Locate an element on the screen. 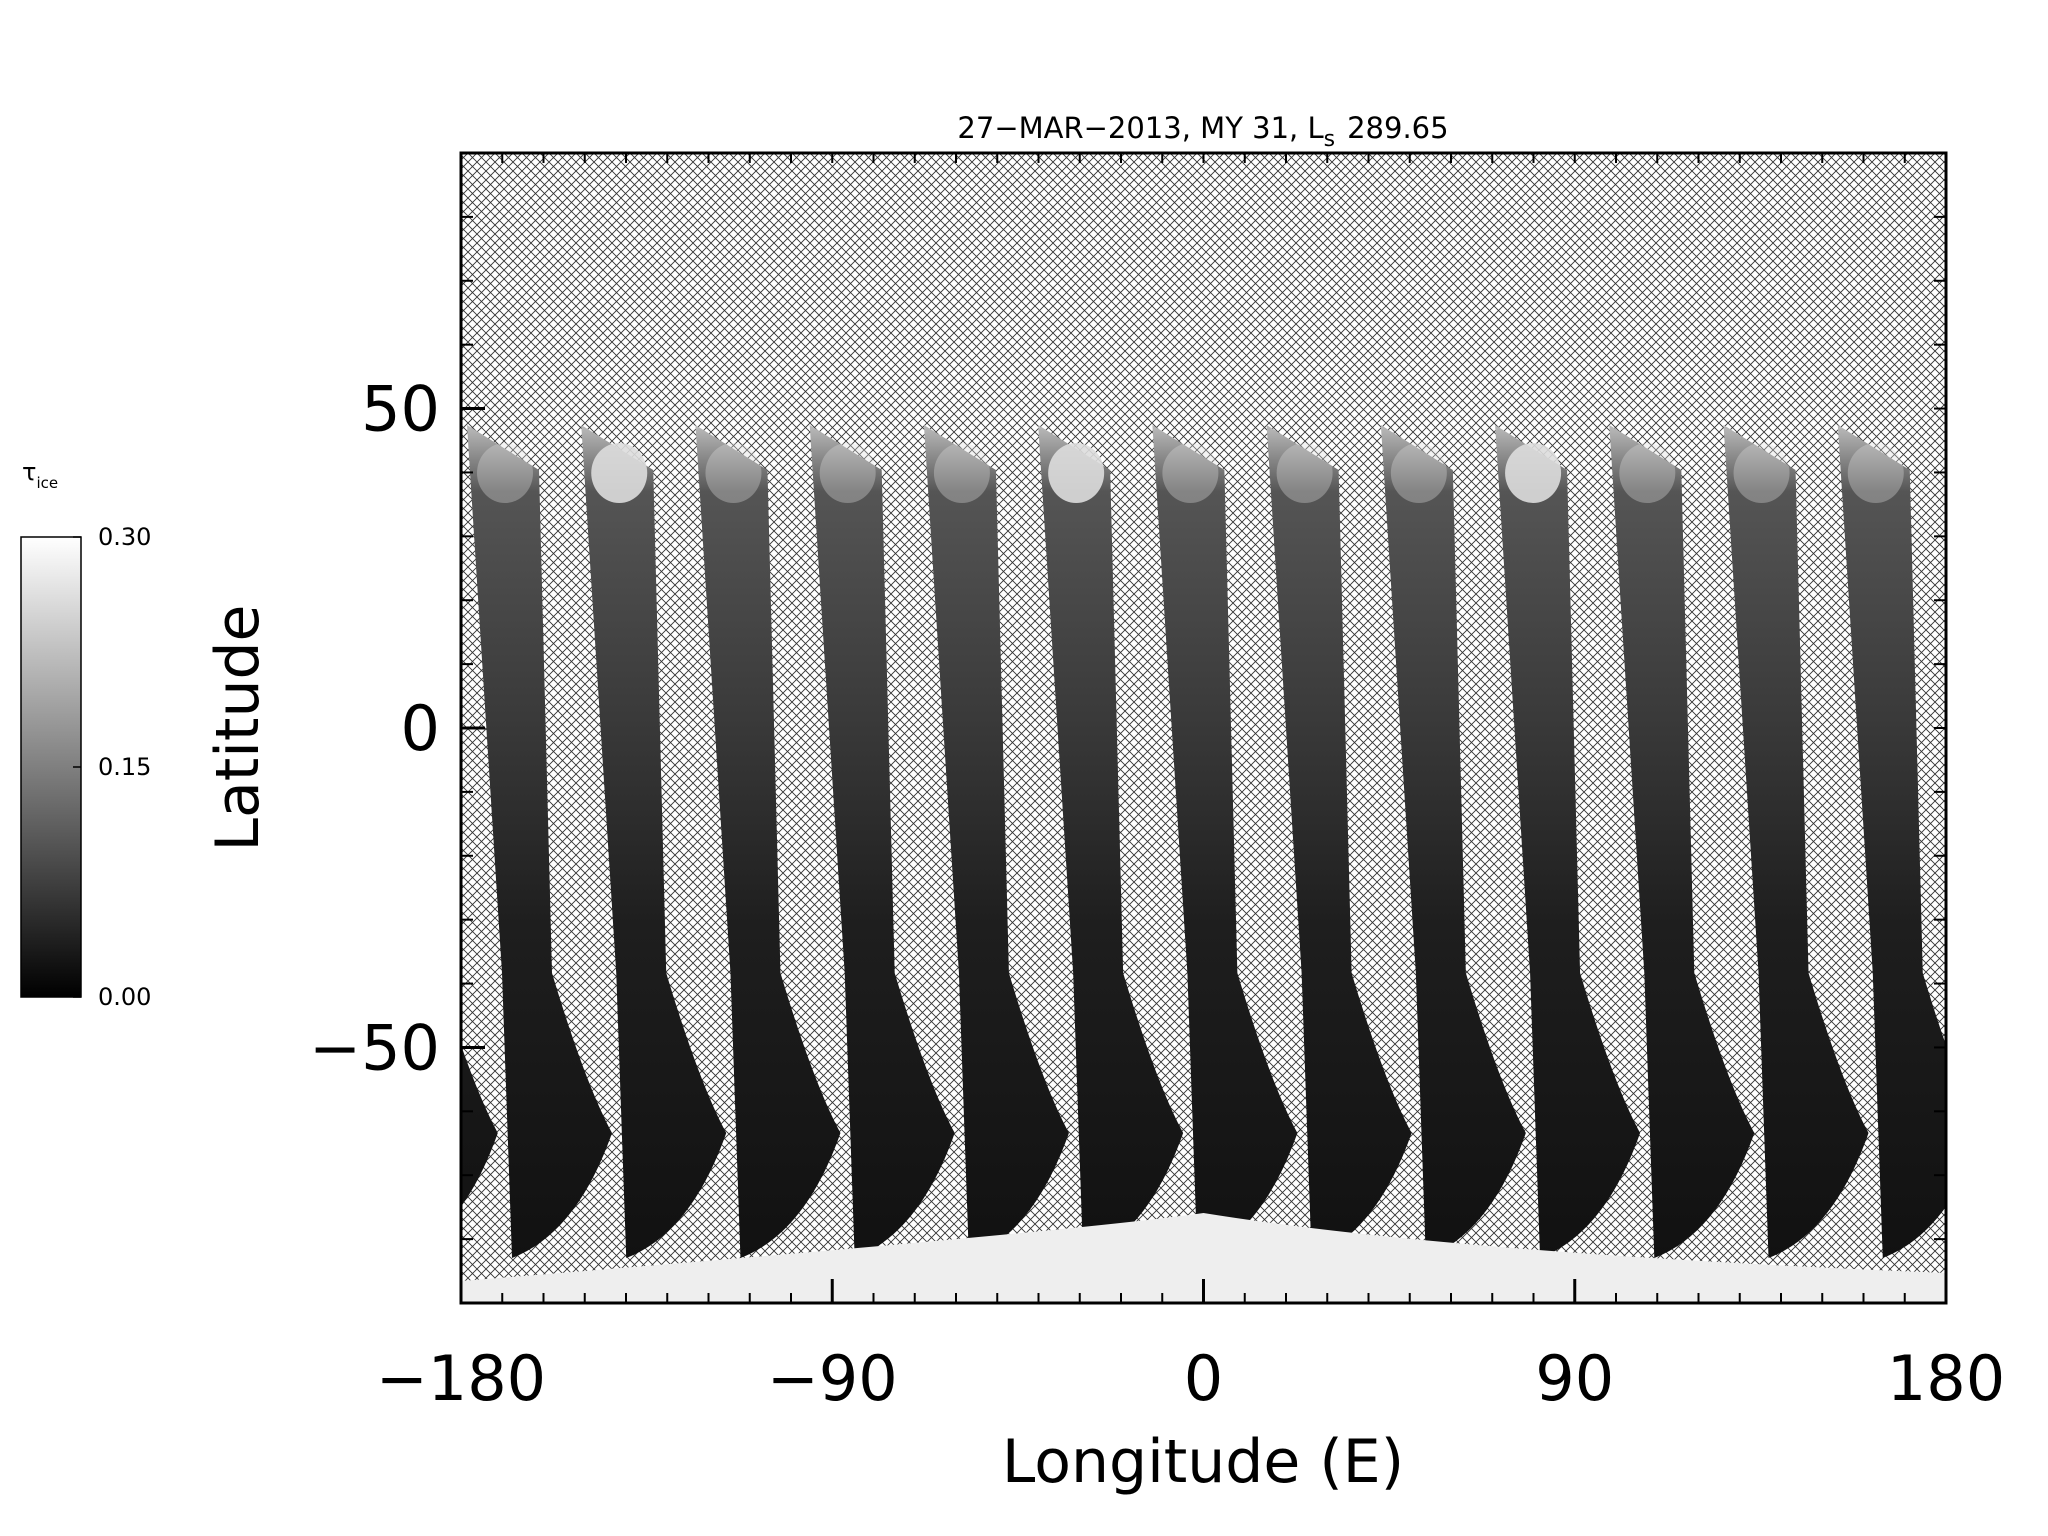 Image resolution: width=2048 pixels, height=1536 pixels. x-tick-label: −90 is located at coordinates (832, 1378).